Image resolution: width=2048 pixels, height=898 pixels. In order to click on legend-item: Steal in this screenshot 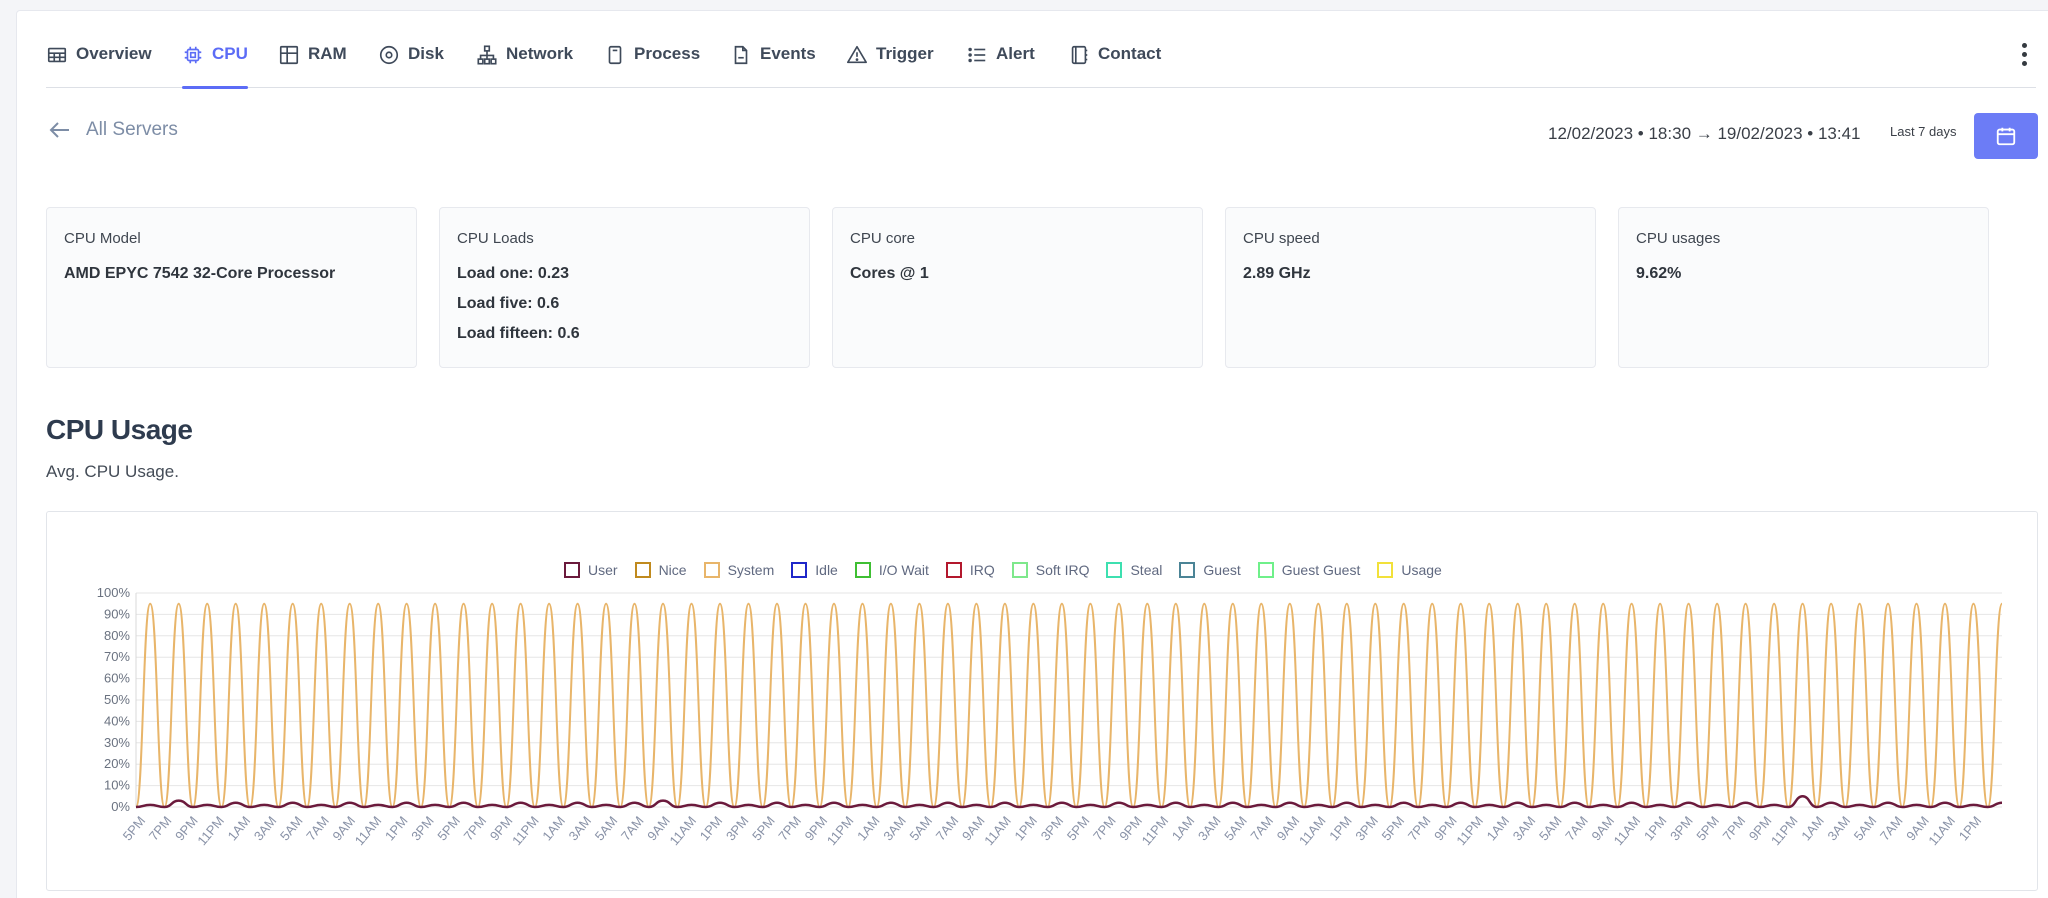, I will do `click(1134, 570)`.